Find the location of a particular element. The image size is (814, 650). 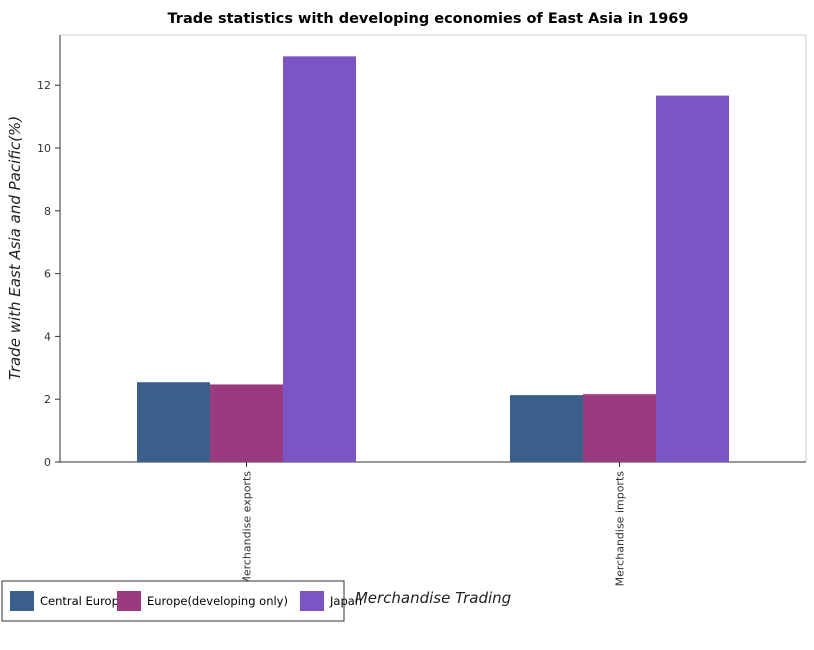

y-axis: 0 2 4 6 8 10 12 is located at coordinates (49, 252).